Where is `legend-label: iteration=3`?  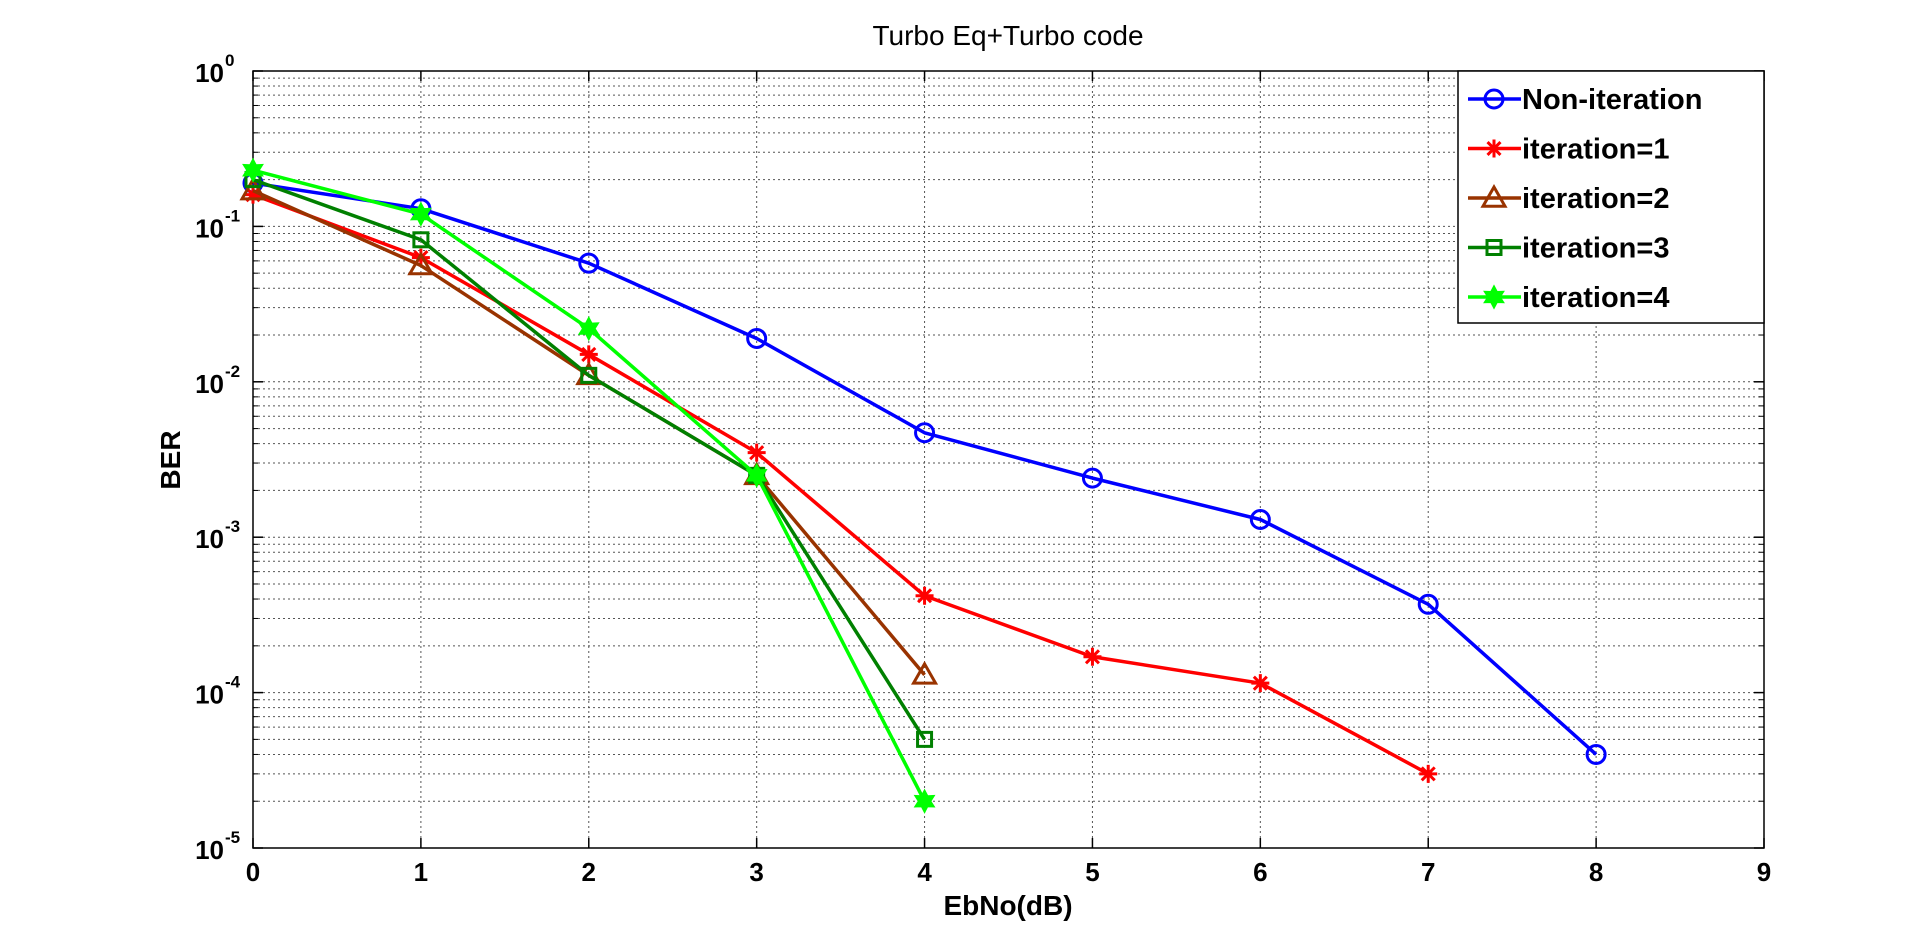 legend-label: iteration=3 is located at coordinates (1595, 249).